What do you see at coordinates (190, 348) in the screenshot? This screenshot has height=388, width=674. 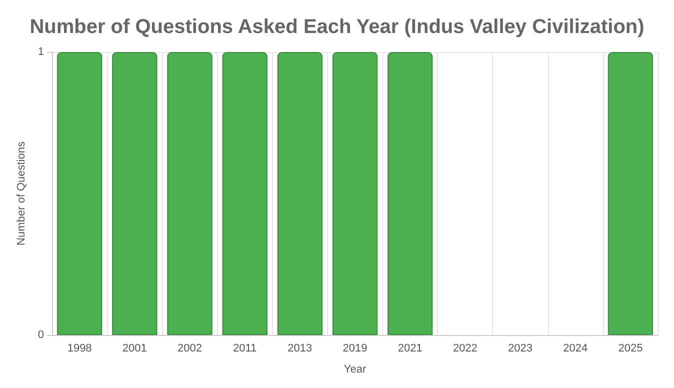 I see `x-tick-label: 2002` at bounding box center [190, 348].